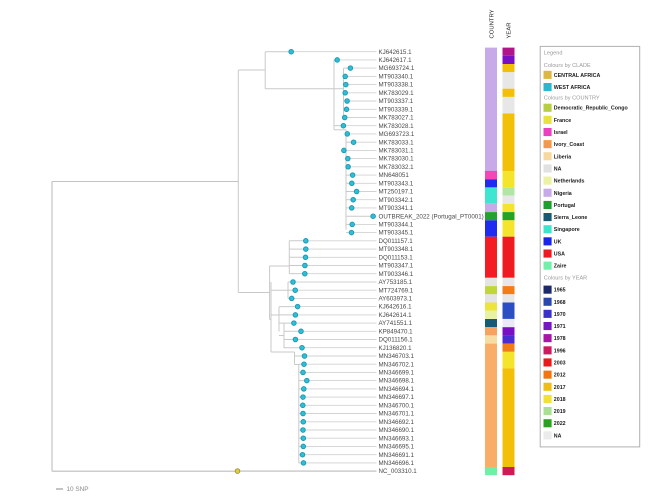  I want to click on svg-text: MT903344.1, so click(396, 225).